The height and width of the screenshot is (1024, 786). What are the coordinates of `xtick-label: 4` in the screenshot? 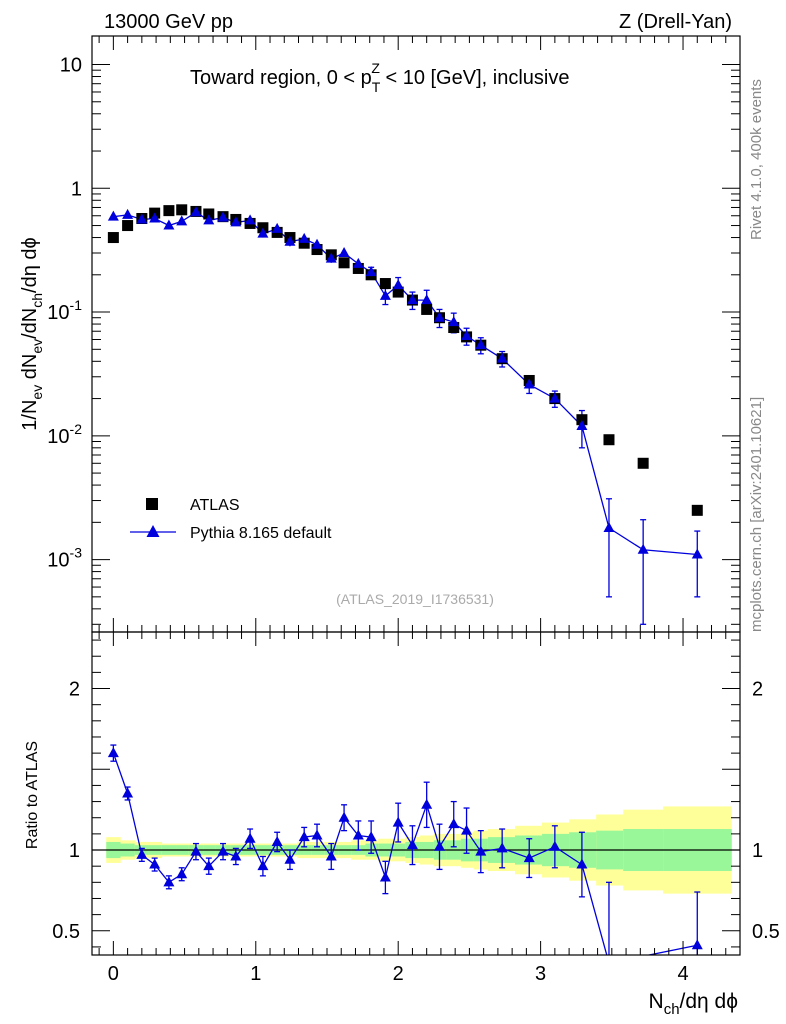 It's located at (682, 974).